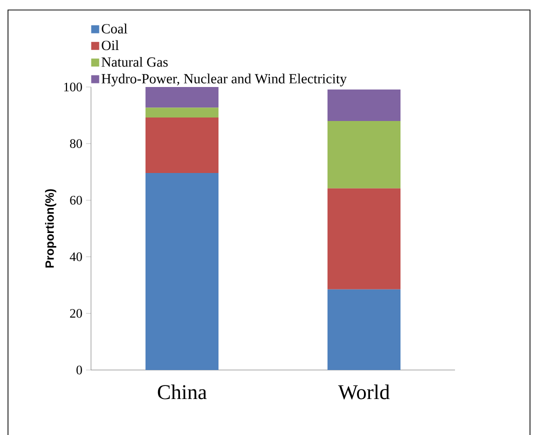 The image size is (535, 435). What do you see at coordinates (76, 257) in the screenshot?
I see `y-tick-label: 40` at bounding box center [76, 257].